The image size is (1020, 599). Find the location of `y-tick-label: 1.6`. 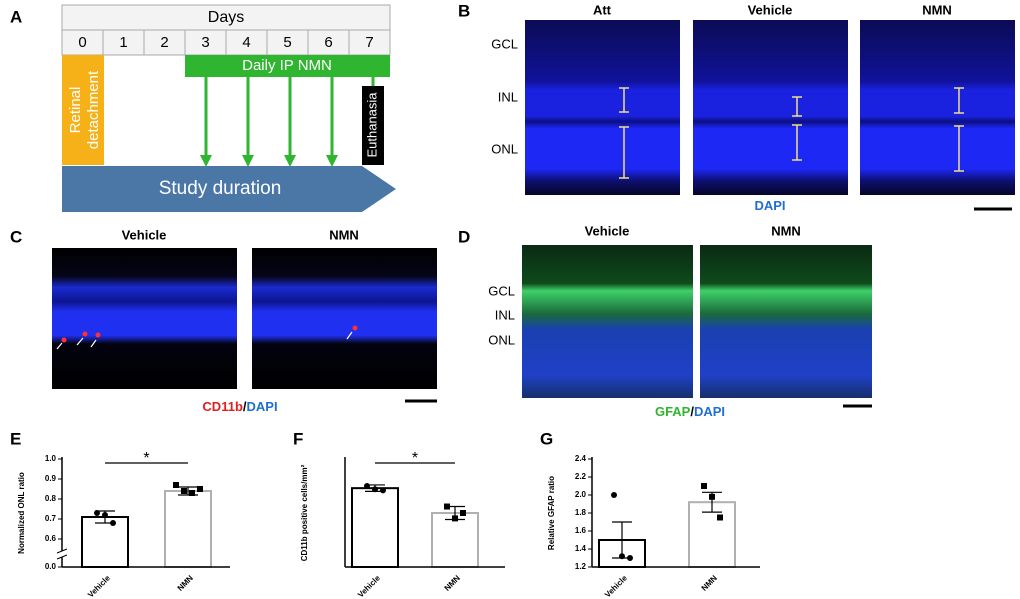

y-tick-label: 1.6 is located at coordinates (581, 530).